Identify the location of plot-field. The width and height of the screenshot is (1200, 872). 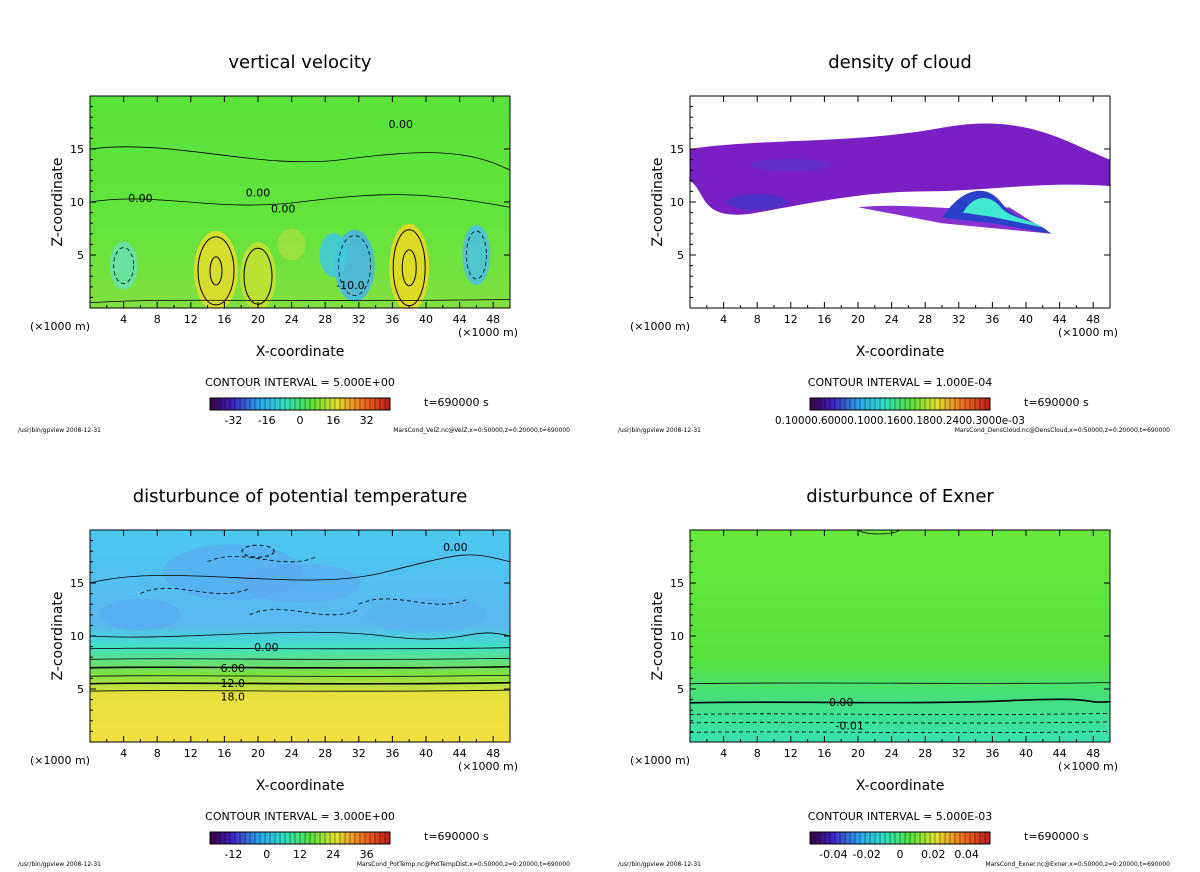
(900, 202).